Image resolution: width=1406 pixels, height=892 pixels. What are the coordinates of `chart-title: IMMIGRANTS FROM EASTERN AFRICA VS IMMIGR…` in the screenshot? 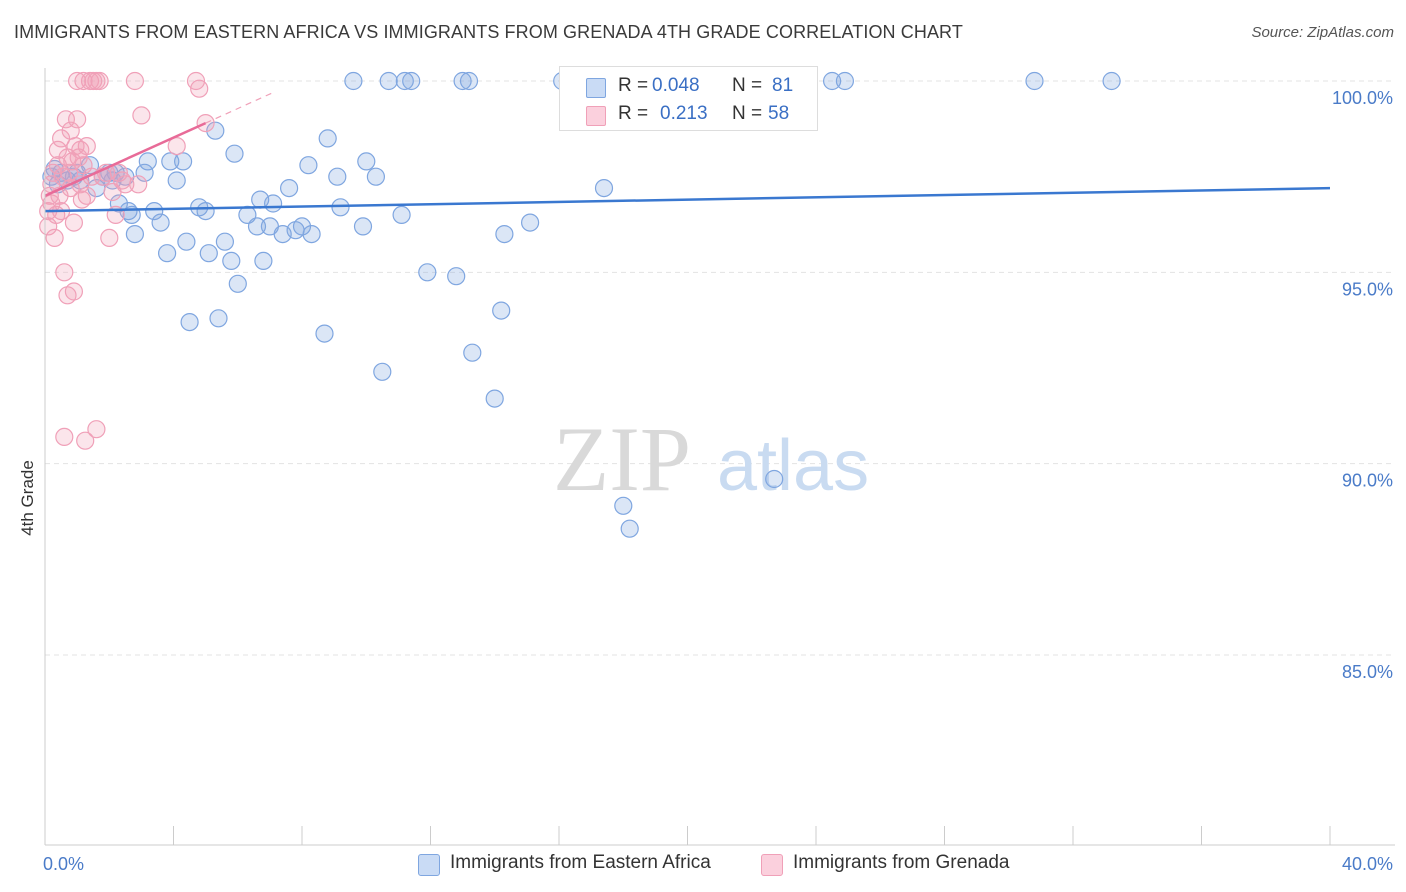 It's located at (488, 32).